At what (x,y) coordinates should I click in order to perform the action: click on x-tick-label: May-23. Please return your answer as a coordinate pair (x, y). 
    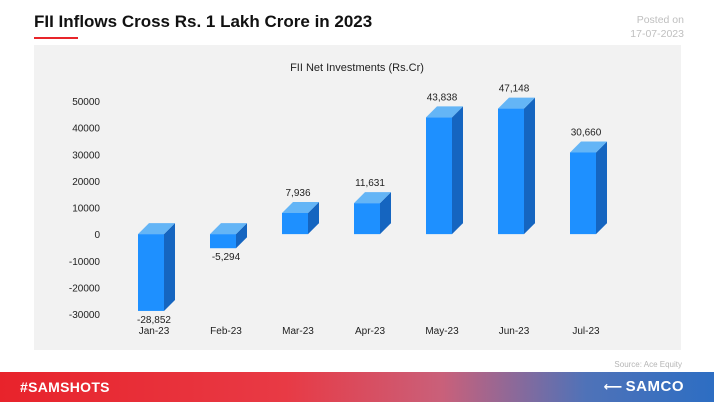
    Looking at the image, I should click on (442, 331).